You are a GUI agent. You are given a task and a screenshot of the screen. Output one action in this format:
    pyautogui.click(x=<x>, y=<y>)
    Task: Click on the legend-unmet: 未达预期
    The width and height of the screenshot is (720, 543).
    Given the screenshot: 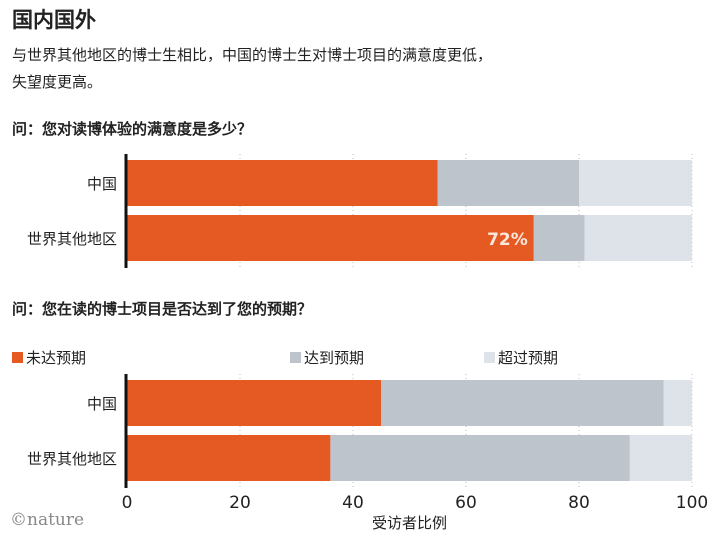 What is the action you would take?
    pyautogui.click(x=49, y=357)
    